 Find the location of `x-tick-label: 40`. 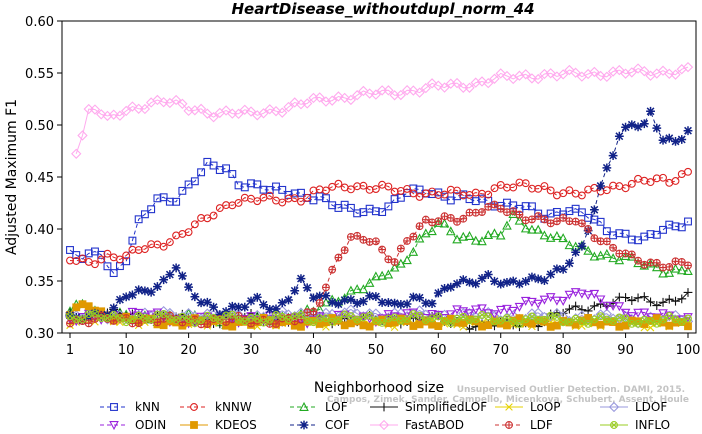

x-tick-label: 40 is located at coordinates (313, 350).